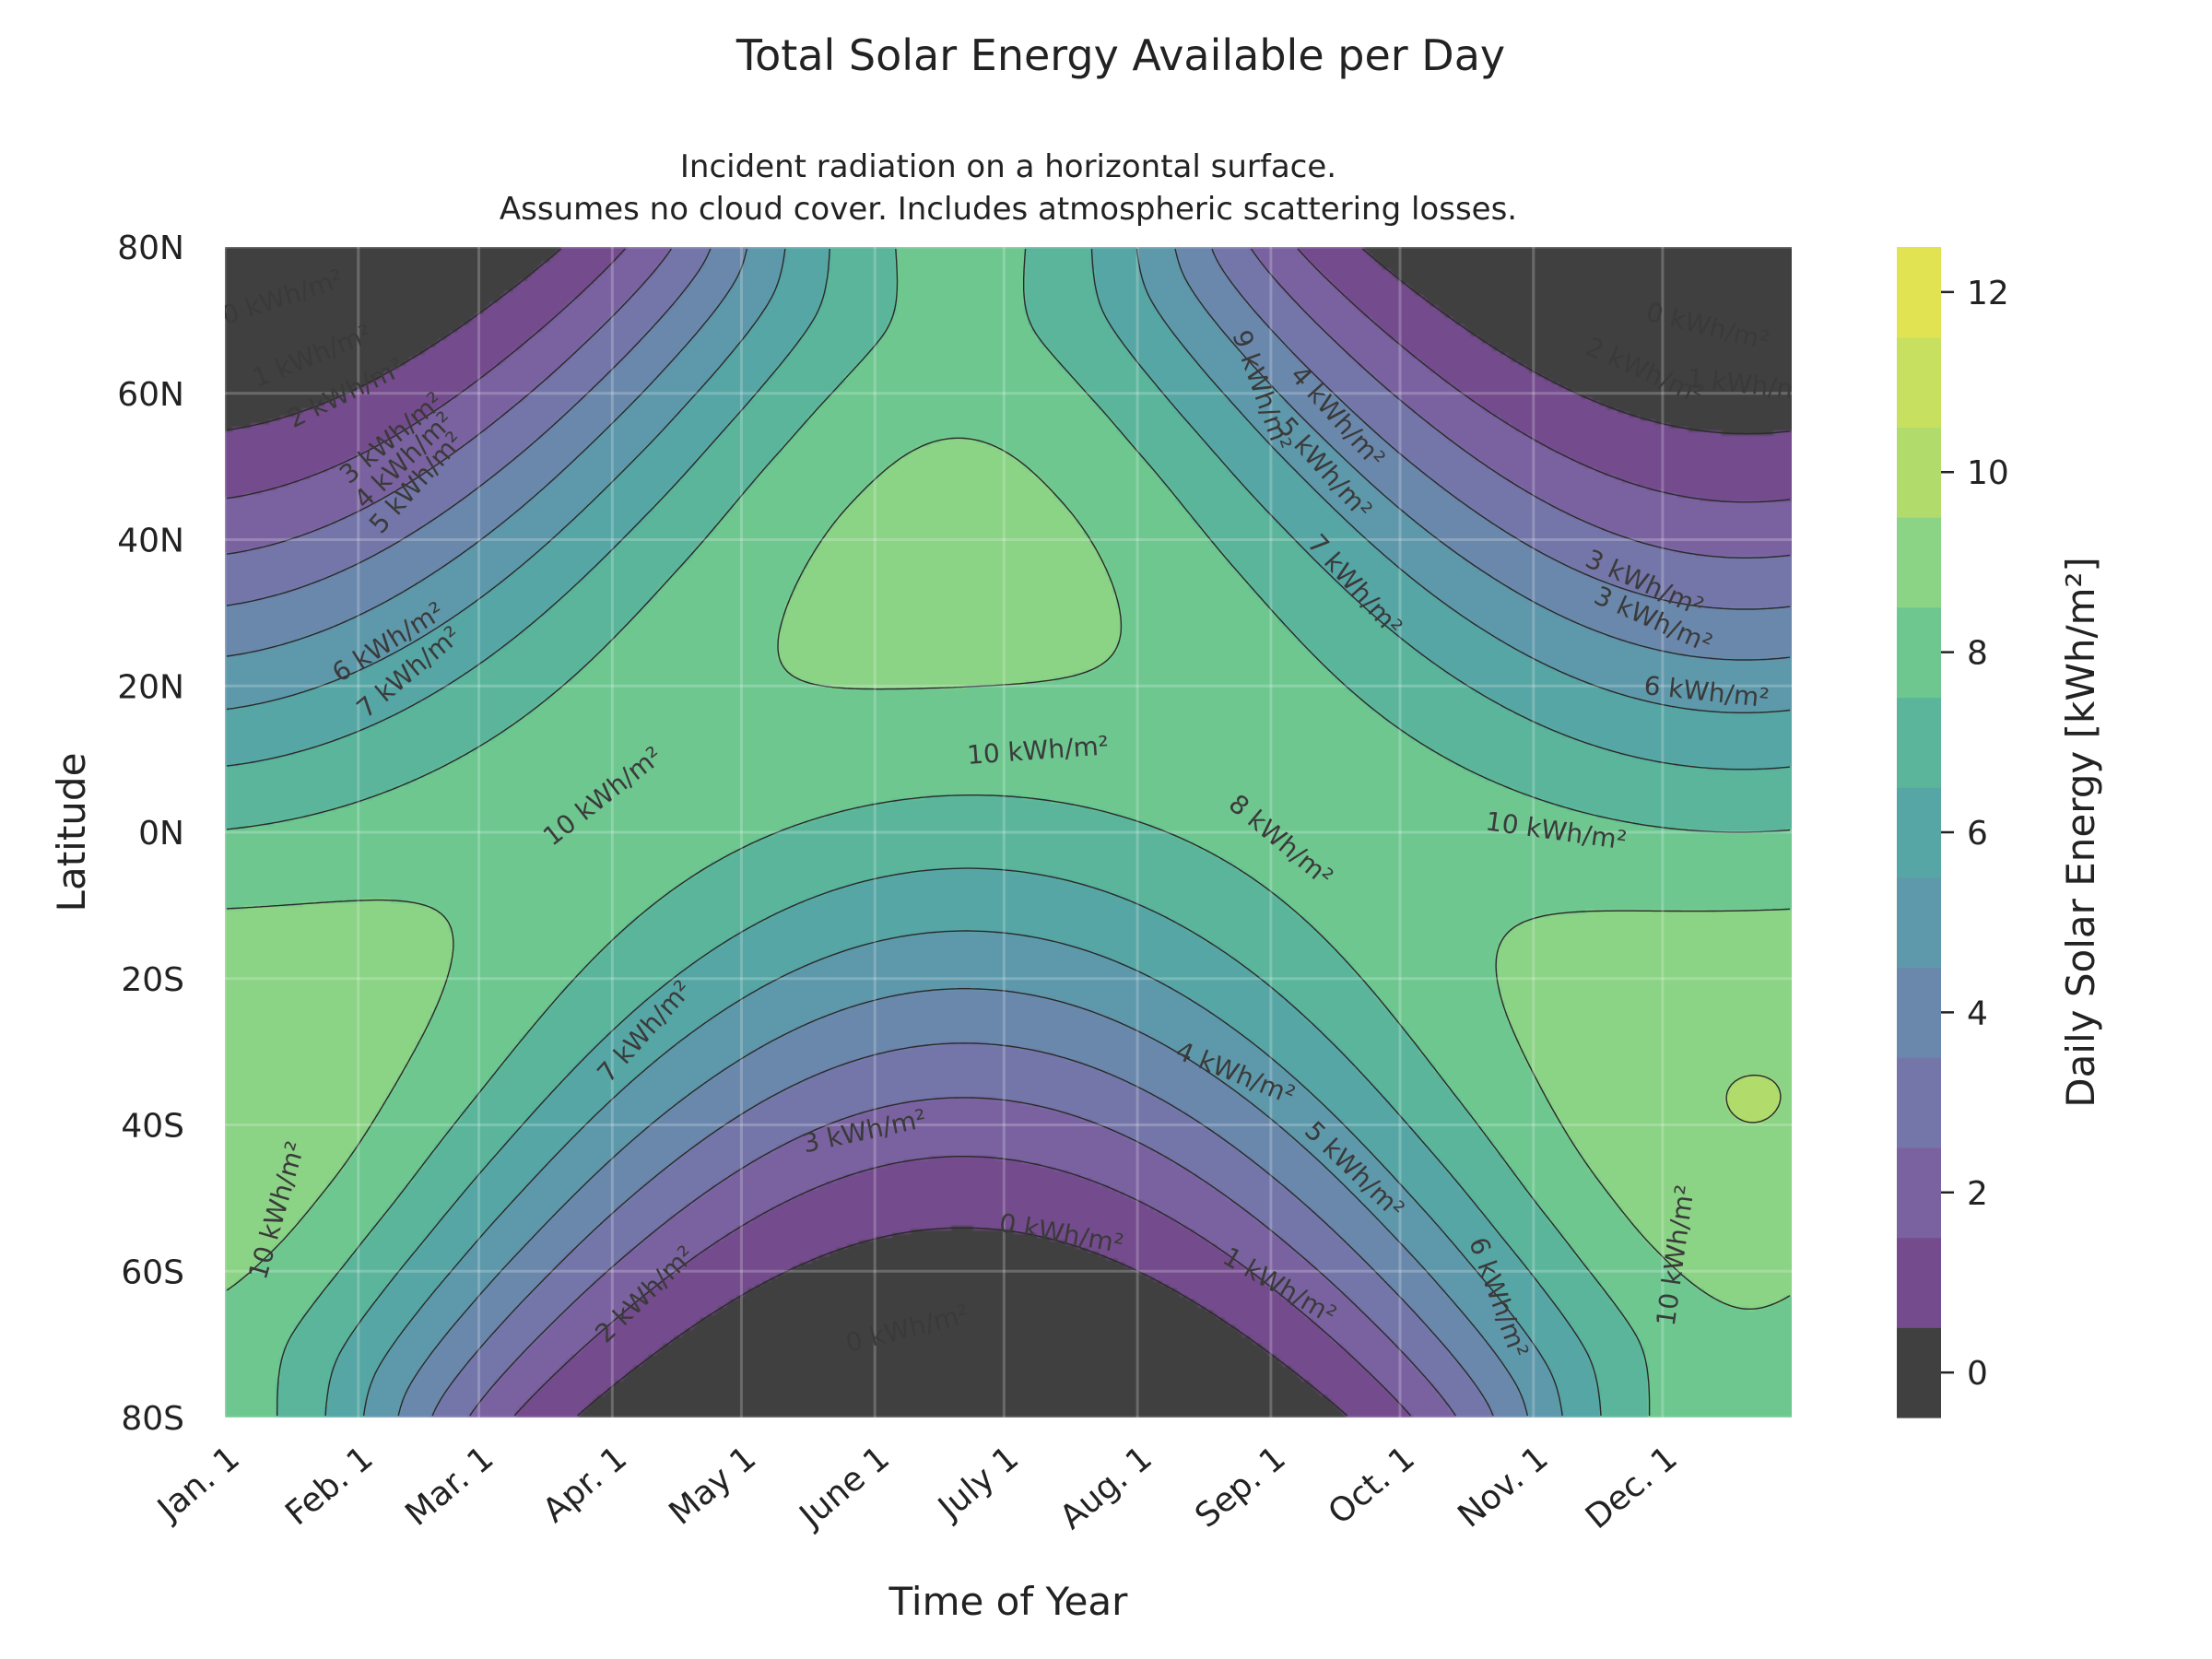 This screenshot has height=1659, width=2212. I want to click on x-tick-label-8: Sep. 1, so click(1240, 1487).